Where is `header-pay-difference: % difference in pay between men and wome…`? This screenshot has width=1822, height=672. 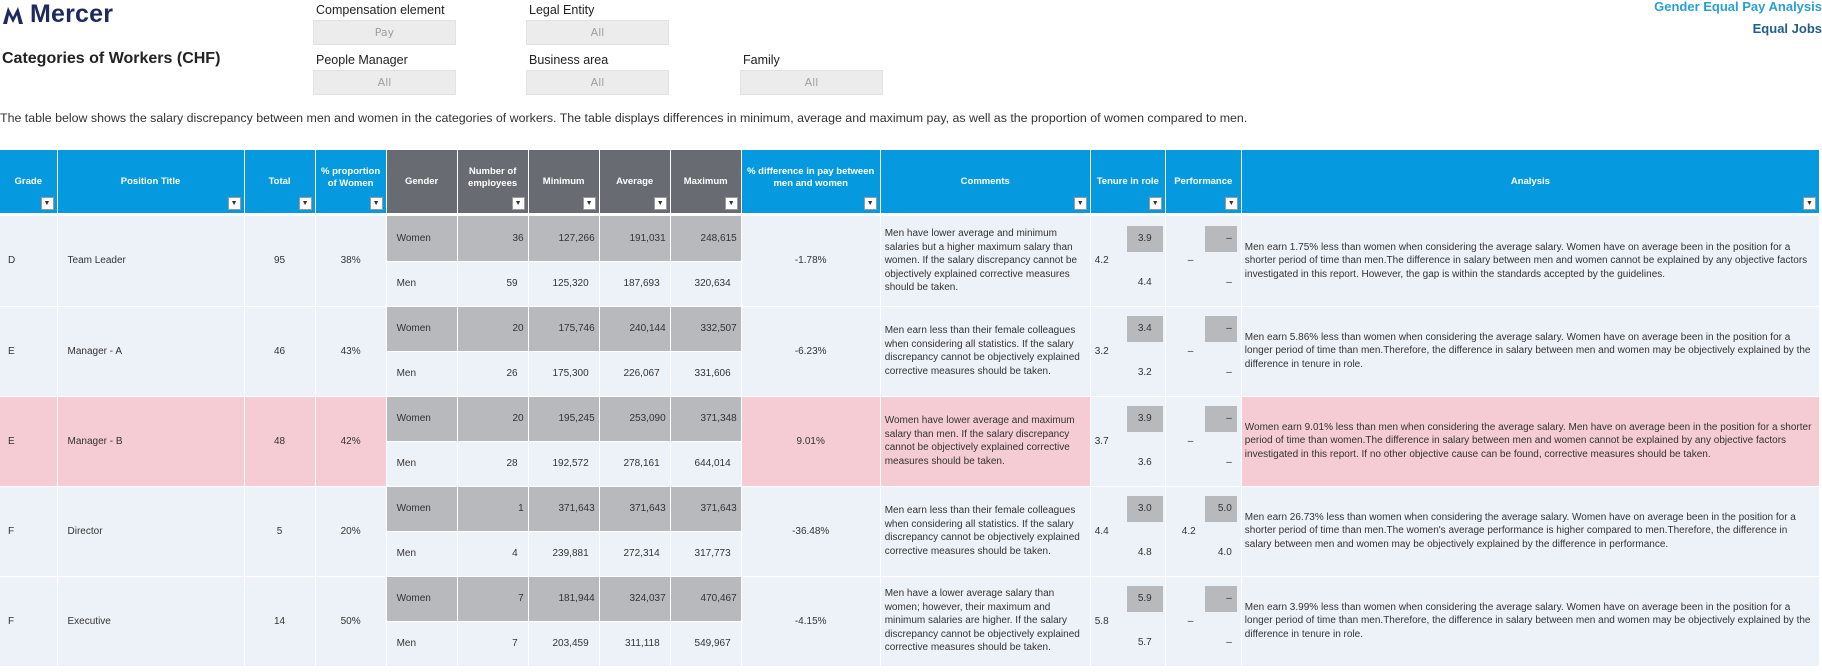 header-pay-difference: % difference in pay between men and wome… is located at coordinates (811, 181).